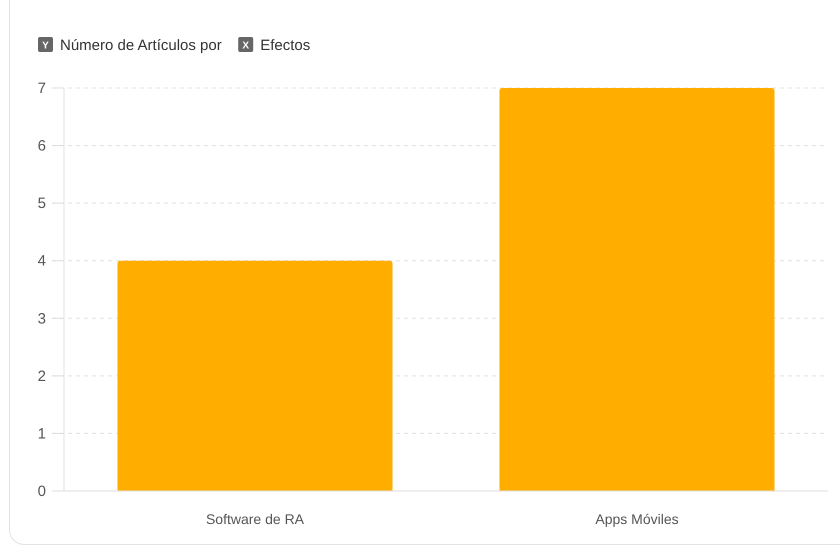 The height and width of the screenshot is (546, 840). I want to click on y-tick-label: 6, so click(42, 146).